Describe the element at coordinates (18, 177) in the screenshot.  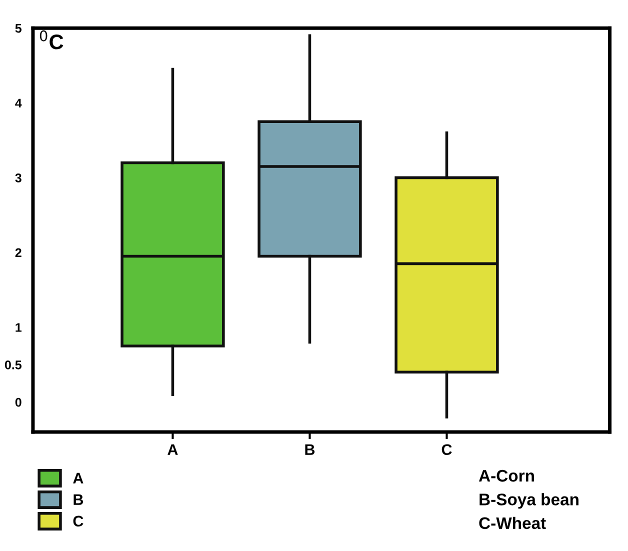
I see `y-tick-label: 3` at that location.